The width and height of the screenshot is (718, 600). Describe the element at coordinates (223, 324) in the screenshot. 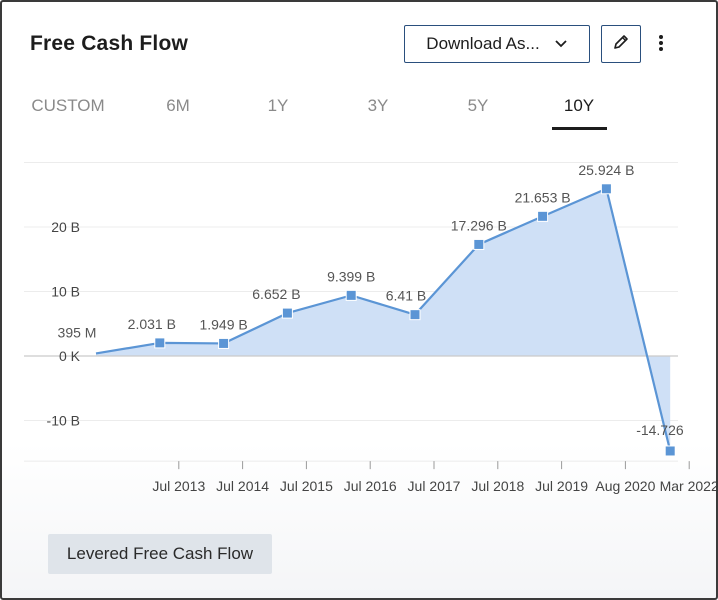

I see `data-label: 1.949 B` at that location.